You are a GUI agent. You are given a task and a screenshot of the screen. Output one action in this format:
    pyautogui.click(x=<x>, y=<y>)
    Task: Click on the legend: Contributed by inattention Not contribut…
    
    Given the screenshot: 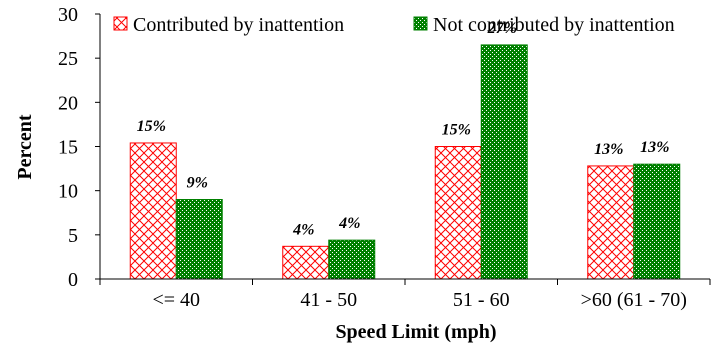 What is the action you would take?
    pyautogui.click(x=394, y=25)
    